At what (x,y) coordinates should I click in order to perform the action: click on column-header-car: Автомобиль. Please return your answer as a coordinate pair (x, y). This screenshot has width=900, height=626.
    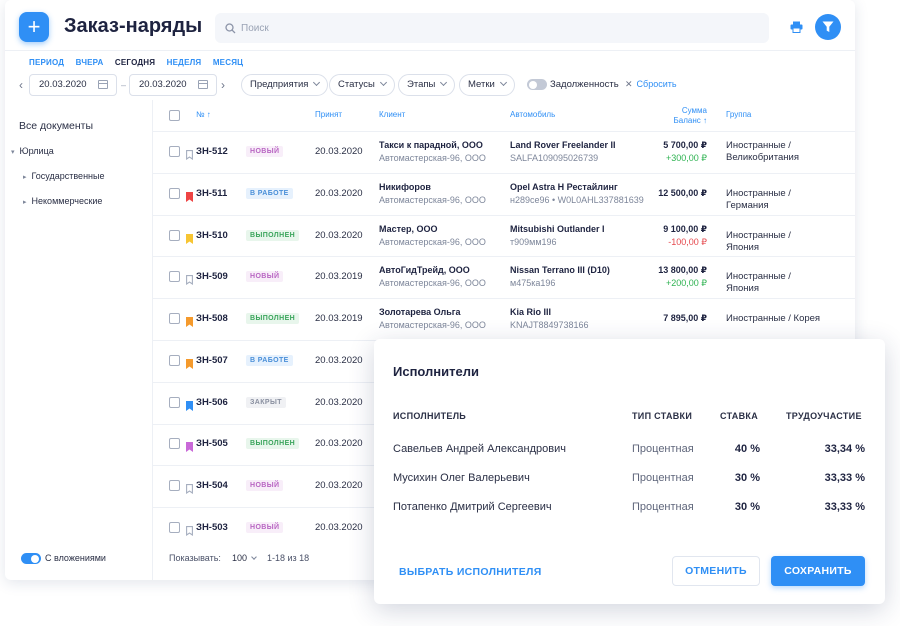
    Looking at the image, I should click on (533, 114).